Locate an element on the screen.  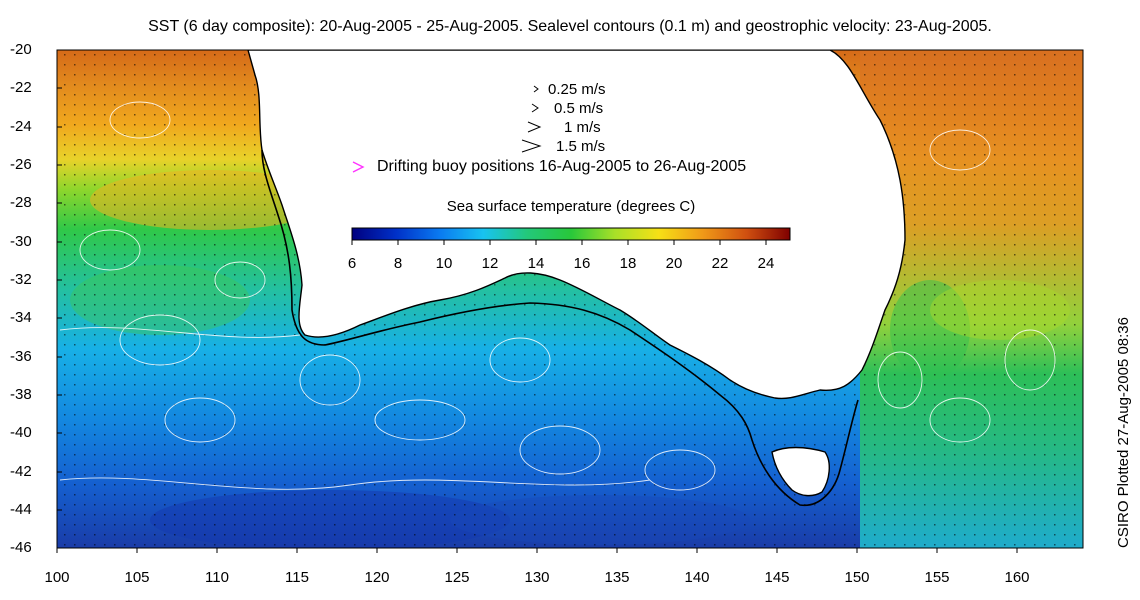
tasmania-land is located at coordinates (800, 471).